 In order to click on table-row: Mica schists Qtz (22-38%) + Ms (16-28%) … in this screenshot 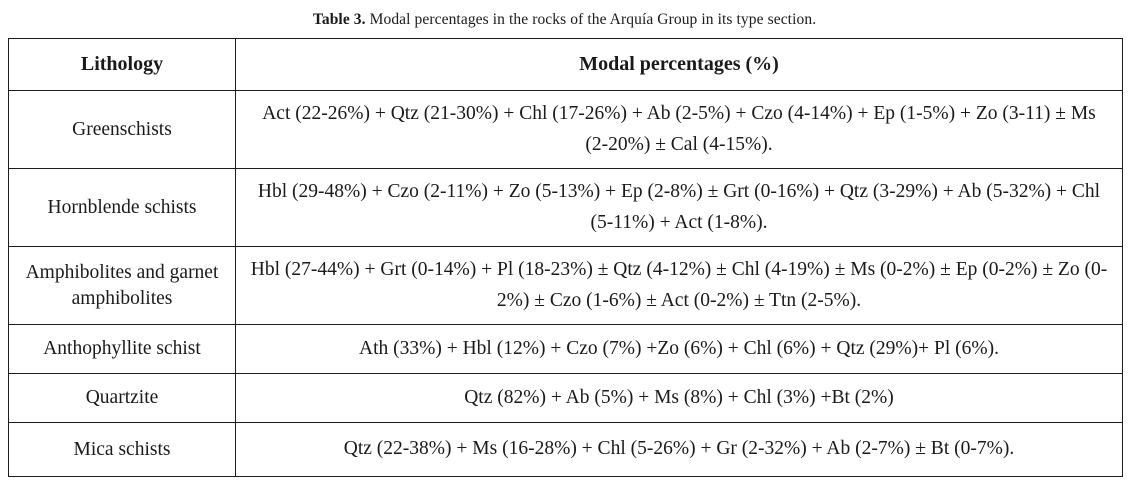, I will do `click(565, 449)`.